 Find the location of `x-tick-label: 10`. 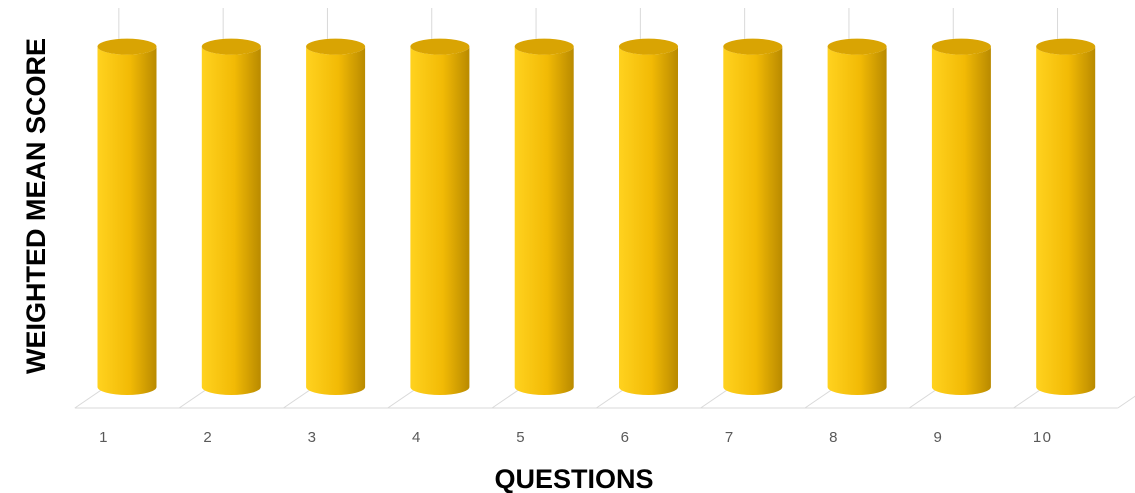

x-tick-label: 10 is located at coordinates (1043, 437).